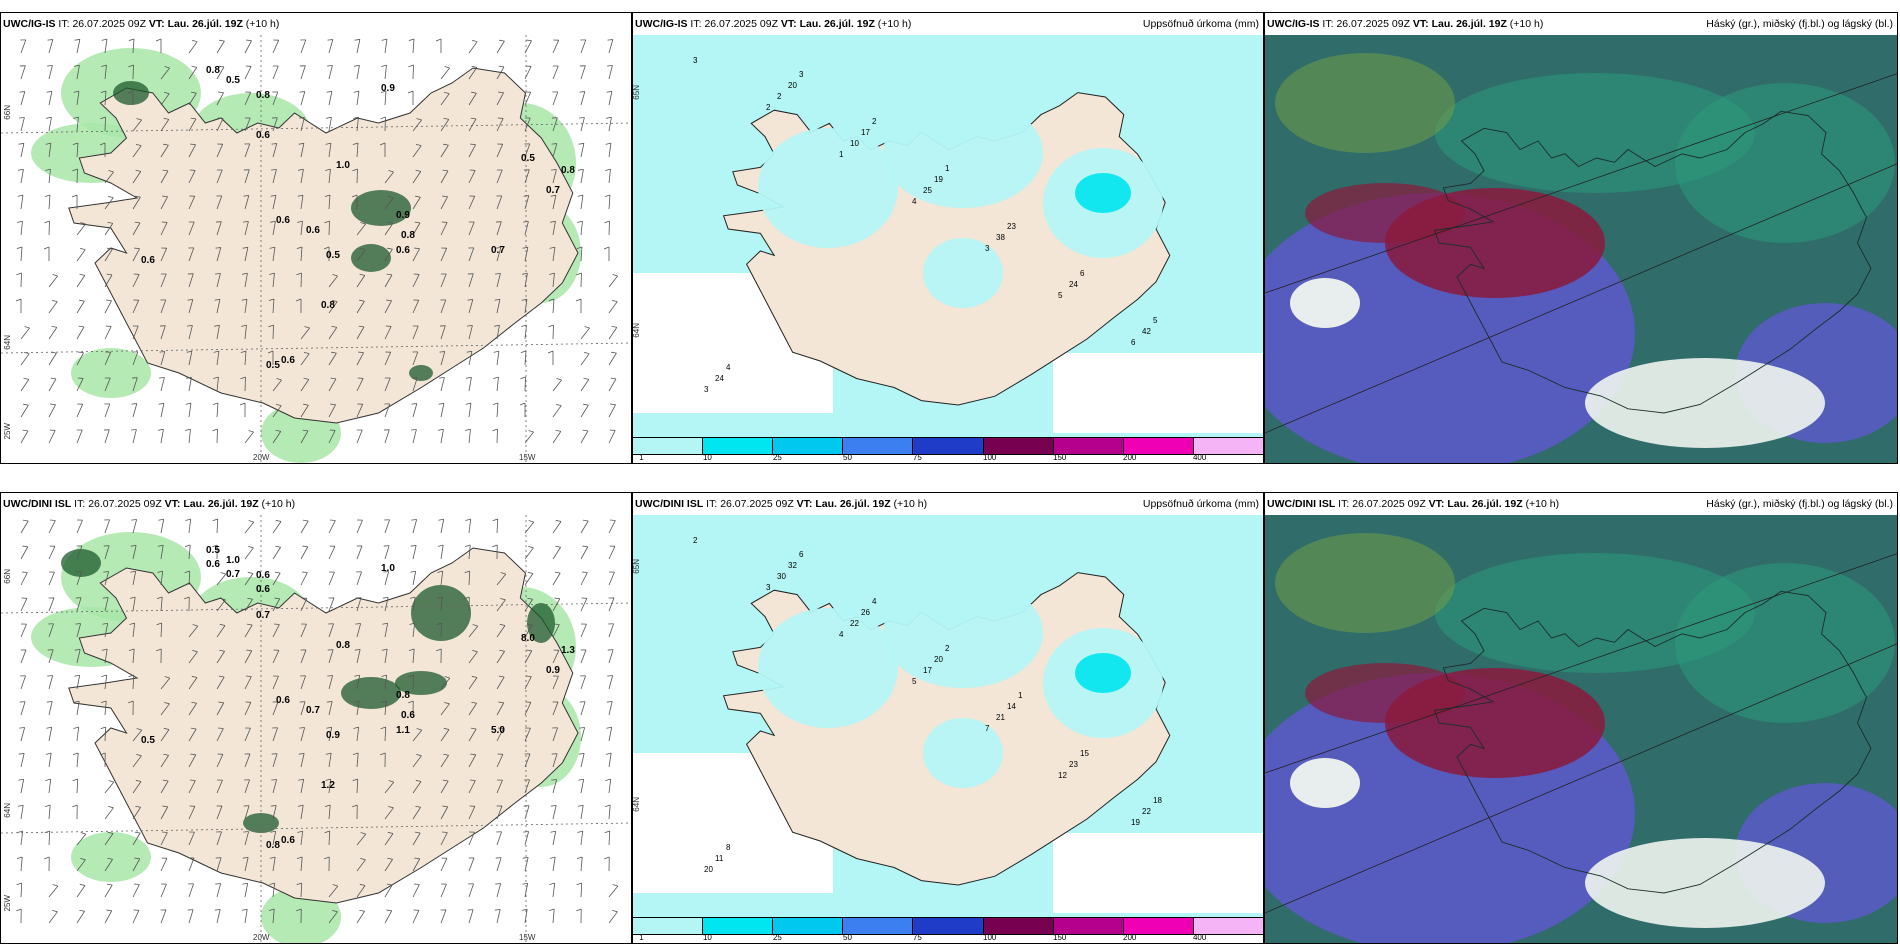 The width and height of the screenshot is (1900, 950). I want to click on value-label: 8.0, so click(528, 638).